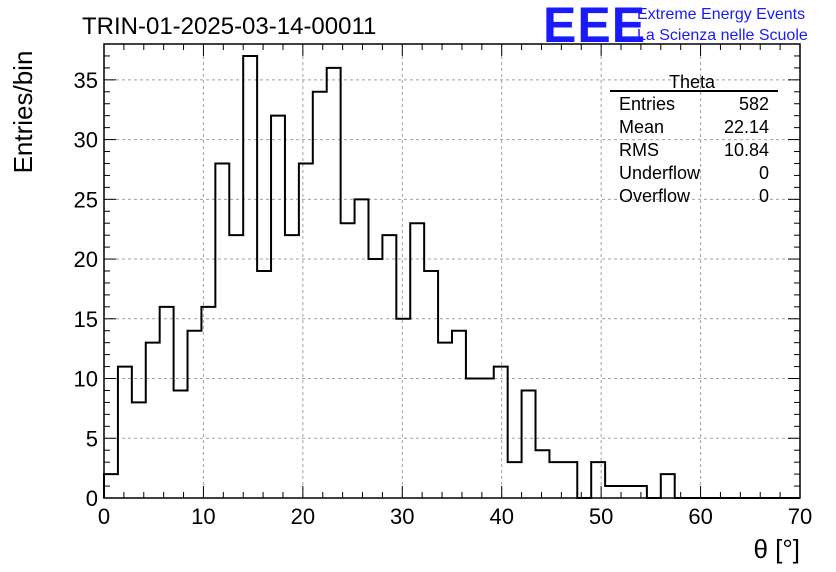 The height and width of the screenshot is (572, 836). Describe the element at coordinates (639, 150) in the screenshot. I see `stats-label: RMS` at that location.